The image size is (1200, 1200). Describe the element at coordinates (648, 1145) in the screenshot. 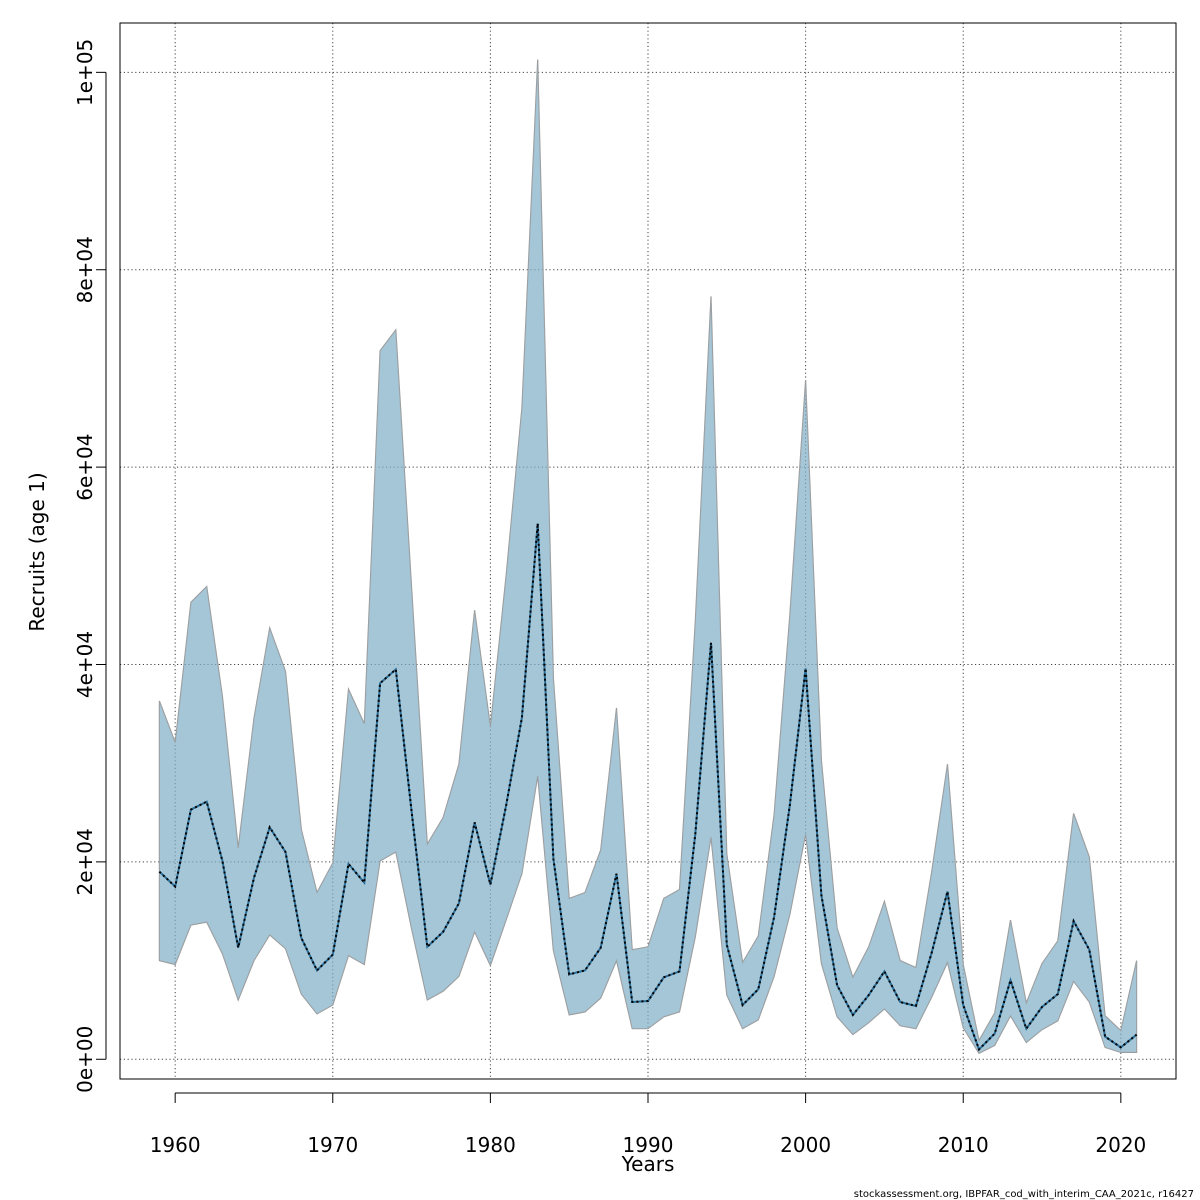

I see `x-tick-label: 1990` at that location.